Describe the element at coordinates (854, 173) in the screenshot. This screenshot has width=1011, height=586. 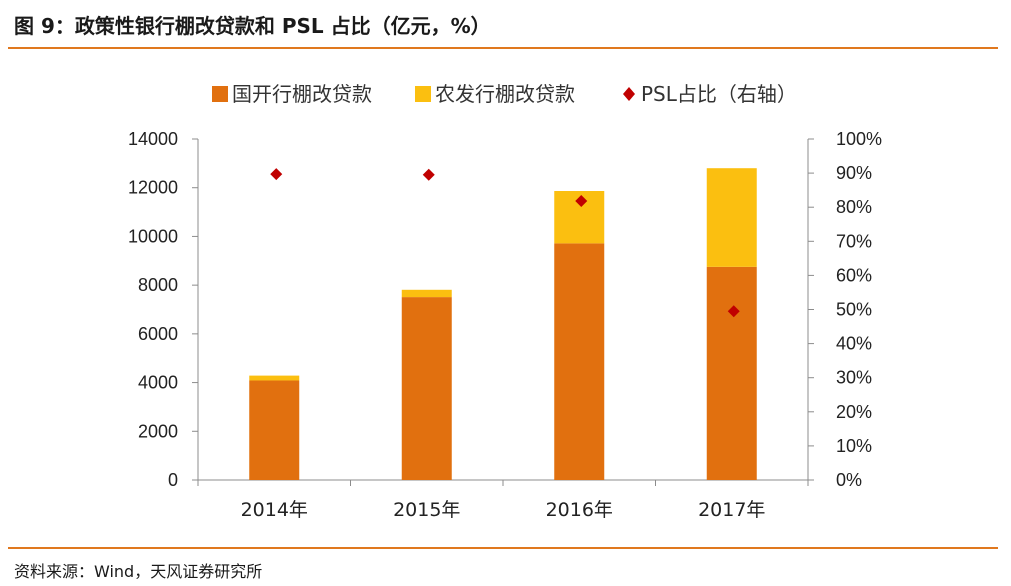
I see `y-right-tick-label: 90%` at that location.